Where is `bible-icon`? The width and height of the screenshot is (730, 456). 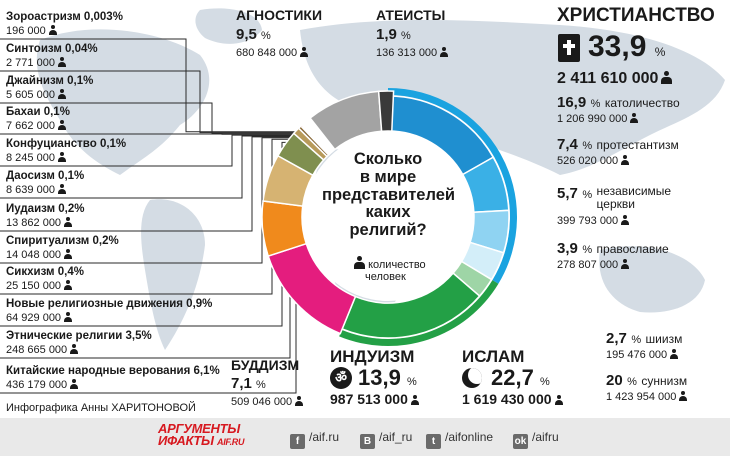
bible-icon is located at coordinates (569, 48).